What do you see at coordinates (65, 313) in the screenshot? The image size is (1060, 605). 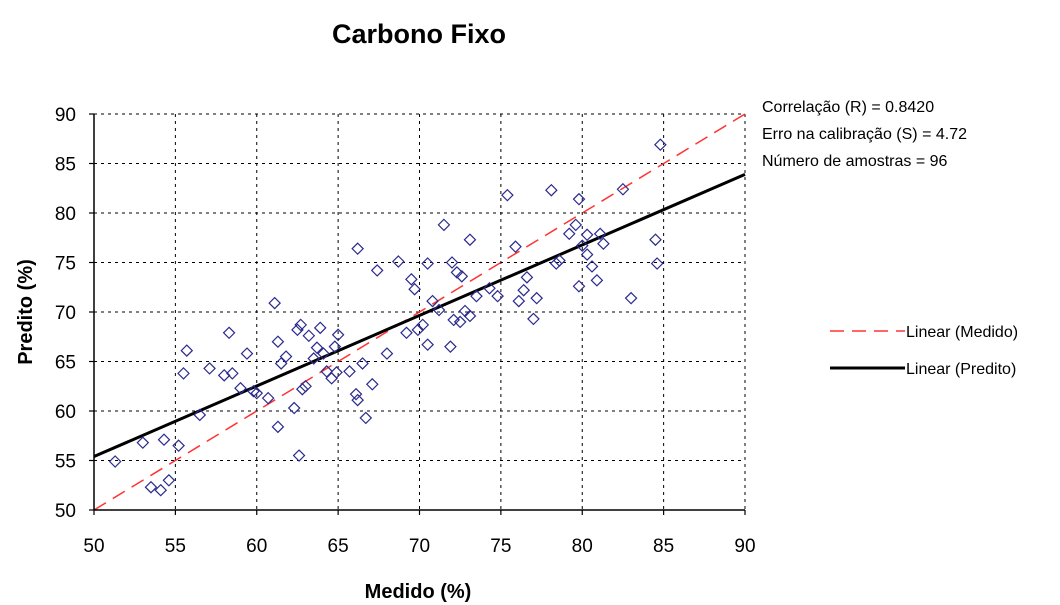 I see `y-tick-labels: 50 55 60 65 70 75 80 85 90` at bounding box center [65, 313].